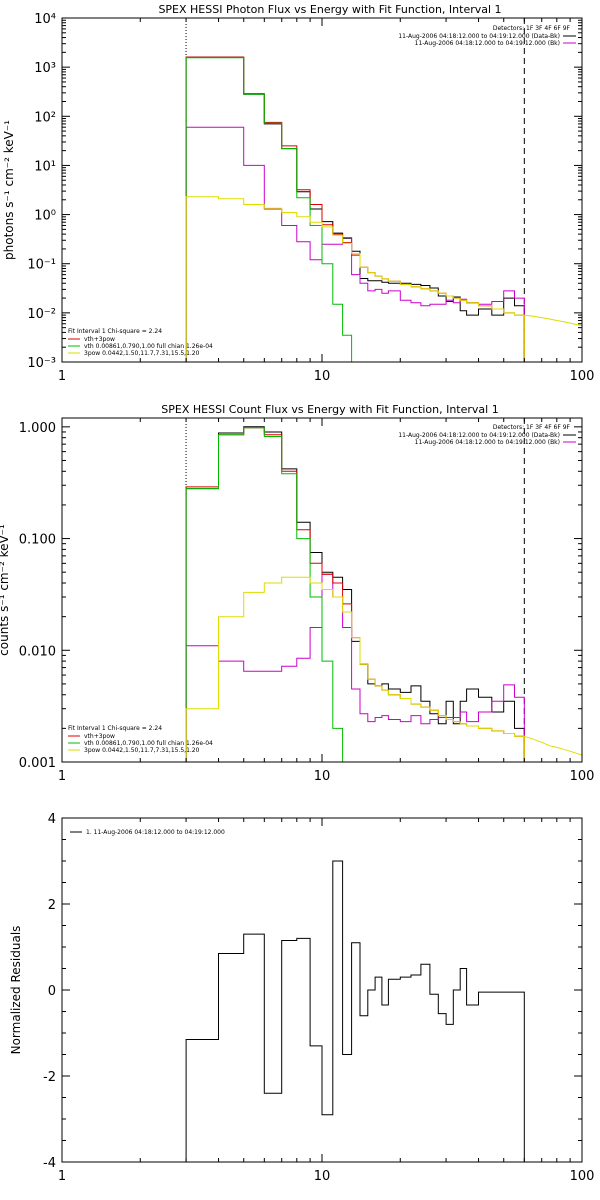 The width and height of the screenshot is (600, 1200). What do you see at coordinates (99, 339) in the screenshot?
I see `photon-legend-vth3pow-label: vth+3pow` at bounding box center [99, 339].